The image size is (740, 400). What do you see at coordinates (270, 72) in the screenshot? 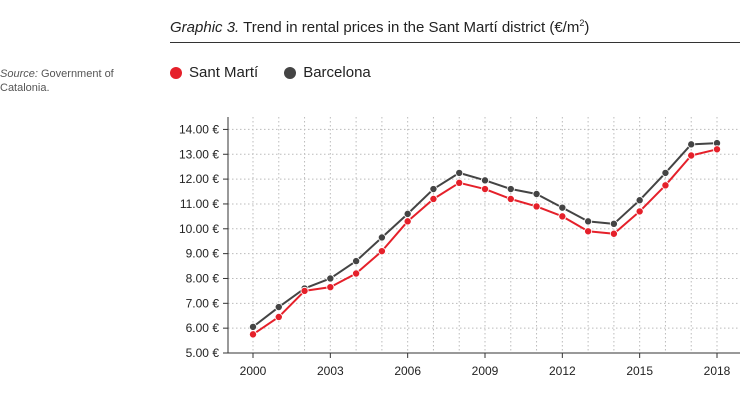
I see `legend: Sant Martí Barcelona` at bounding box center [270, 72].